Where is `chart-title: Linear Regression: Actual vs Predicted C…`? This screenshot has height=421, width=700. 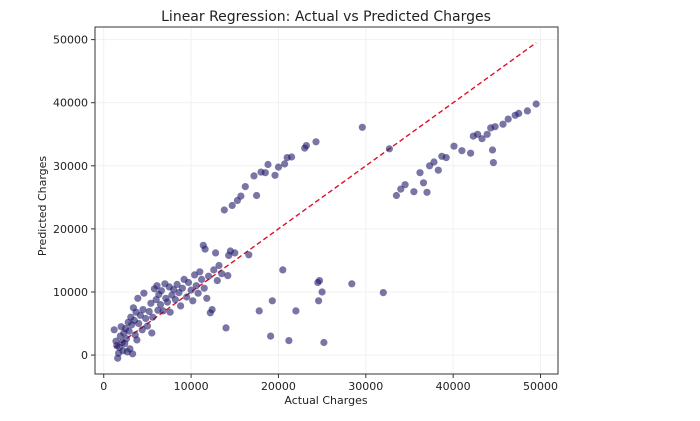
chart-title: Linear Regression: Actual vs Predicted C… is located at coordinates (326, 17).